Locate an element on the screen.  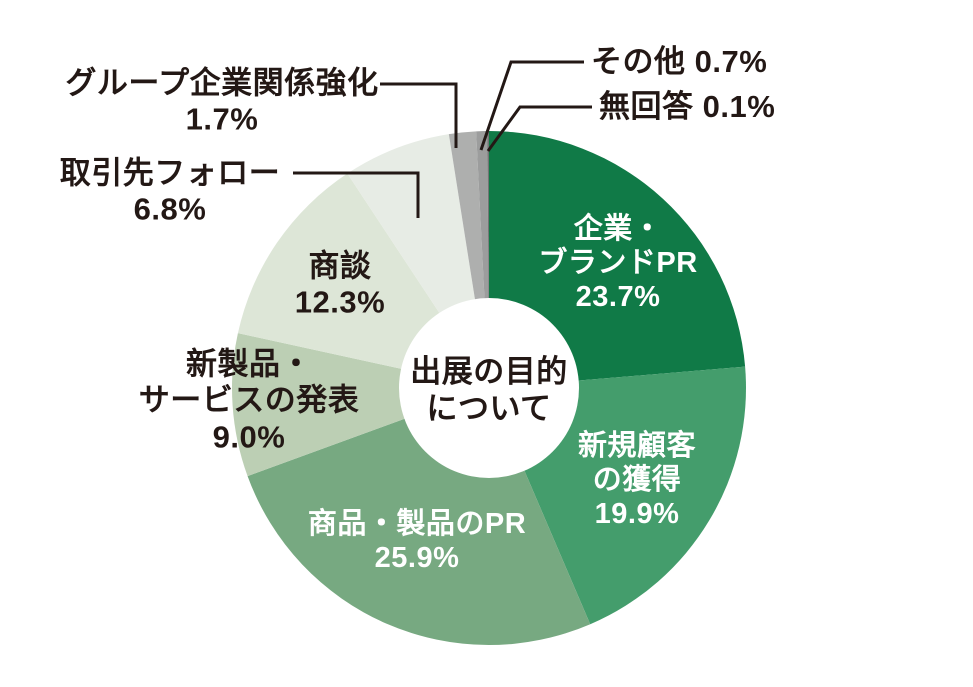
donut-hole is located at coordinates (489, 388).